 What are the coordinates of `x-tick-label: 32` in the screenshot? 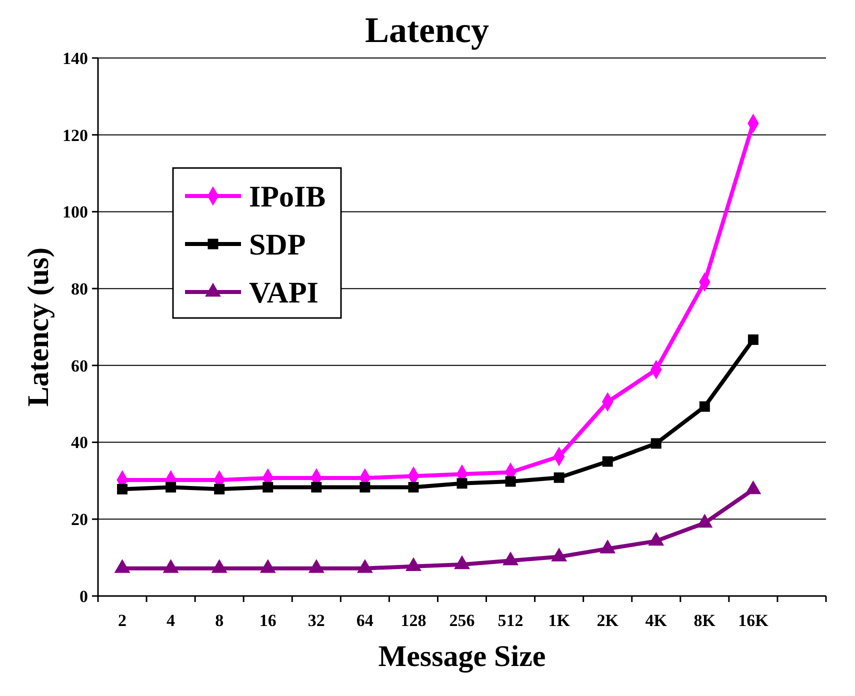 It's located at (316, 620).